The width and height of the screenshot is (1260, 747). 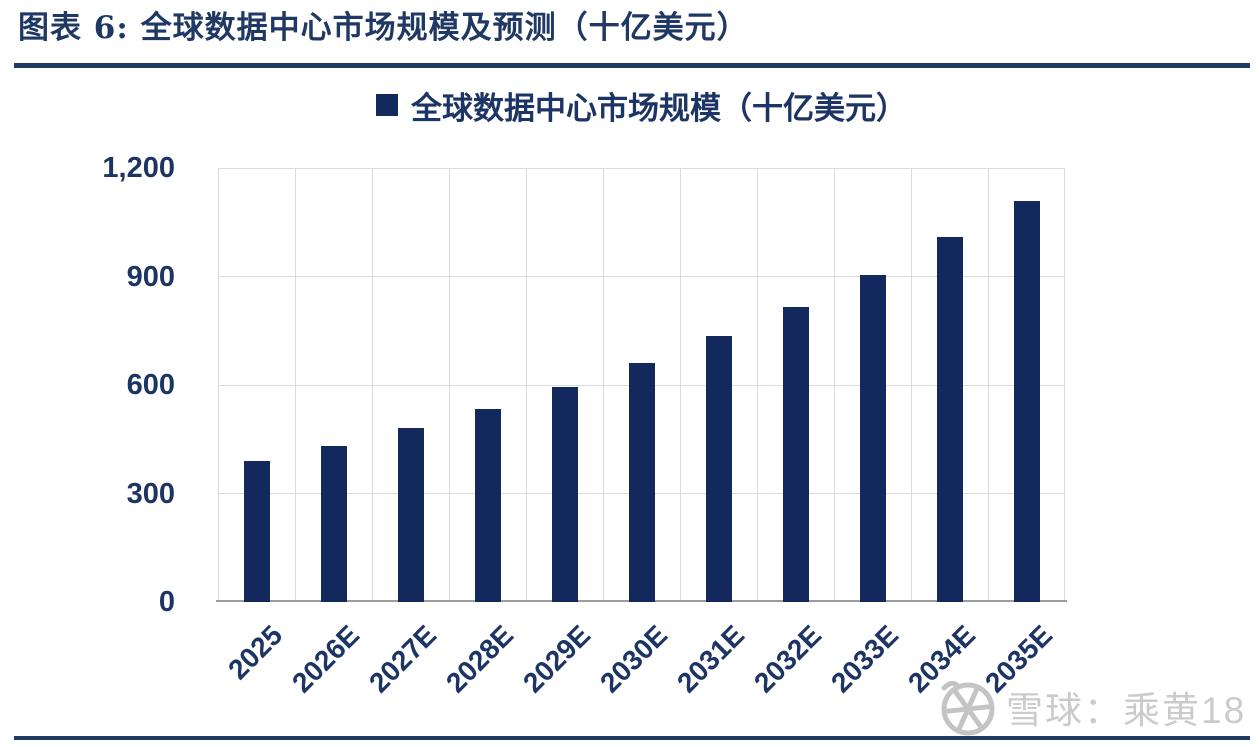 What do you see at coordinates (795, 454) in the screenshot?
I see `bar-2032E` at bounding box center [795, 454].